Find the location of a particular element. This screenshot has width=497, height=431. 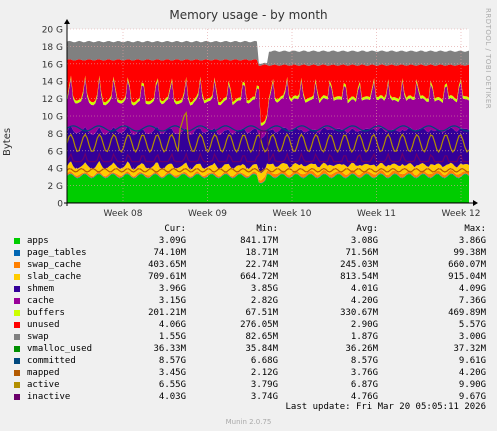

legend-header-avg: Avg: is located at coordinates (367, 229).